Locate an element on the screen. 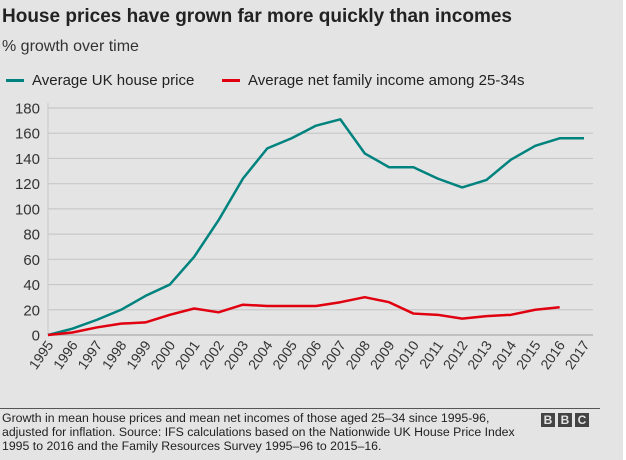  legend-item-house-price: Average UK house price is located at coordinates (100, 80).